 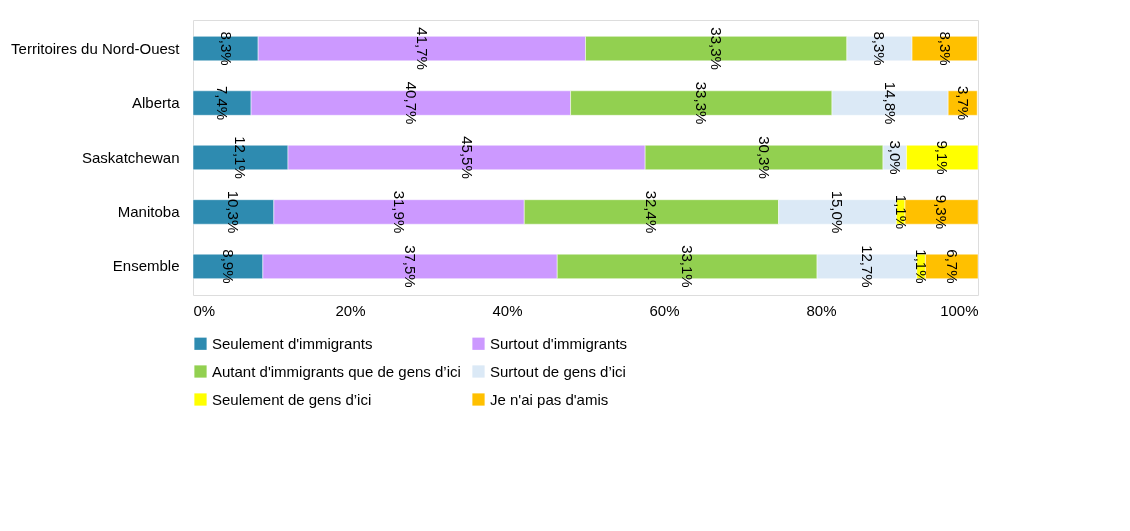 I want to click on y-tick-label: Ensemble, so click(x=146, y=266).